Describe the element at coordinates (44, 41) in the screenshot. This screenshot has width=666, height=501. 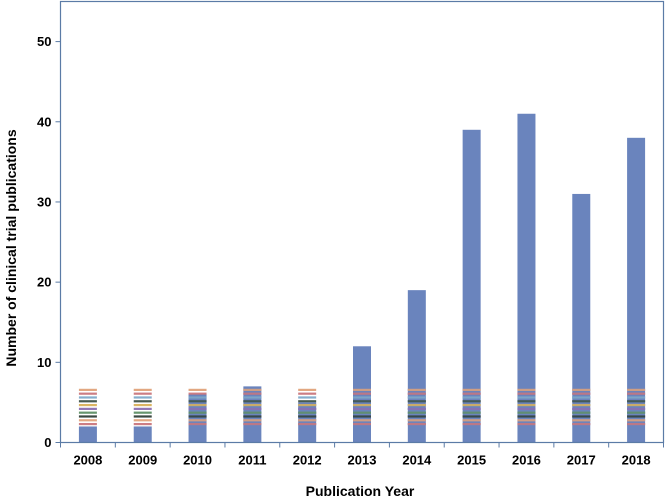
I see `y-tick-label: 50` at that location.